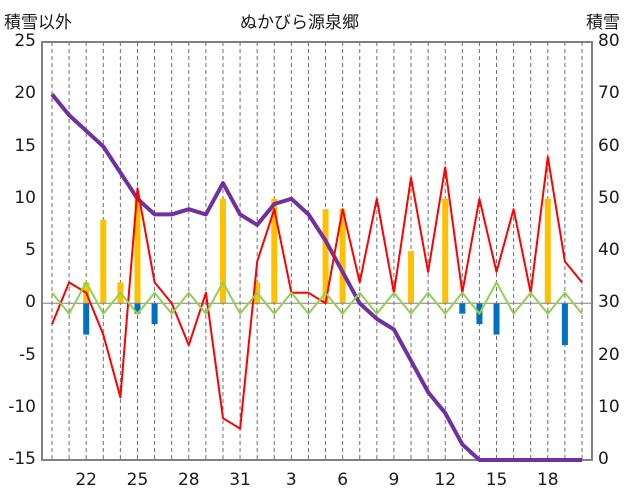 The height and width of the screenshot is (501, 636). I want to click on x-tick: 28, so click(188, 480).